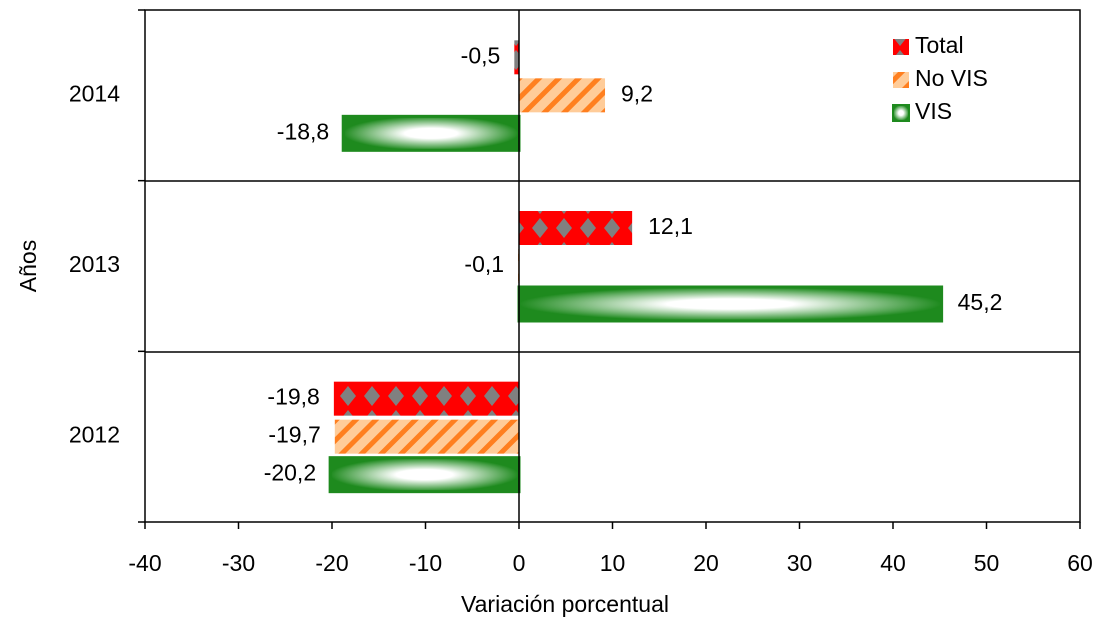 This screenshot has height=619, width=1104. What do you see at coordinates (800, 563) in the screenshot?
I see `x-tick-label: 30` at bounding box center [800, 563].